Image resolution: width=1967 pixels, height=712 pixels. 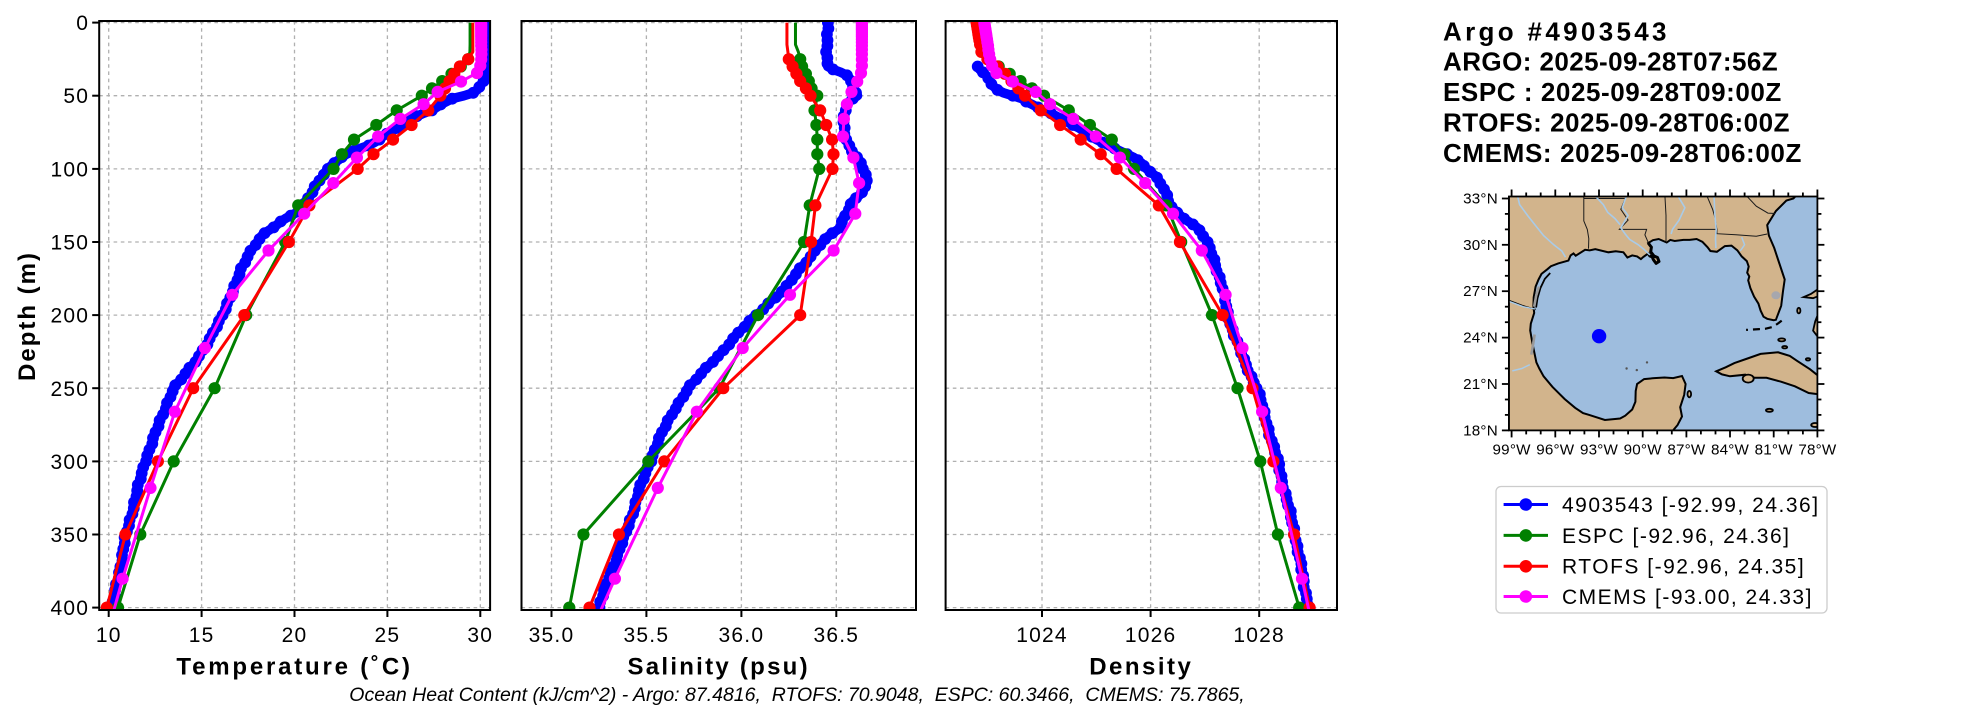 I want to click on svg-text: 50, so click(x=76, y=96).